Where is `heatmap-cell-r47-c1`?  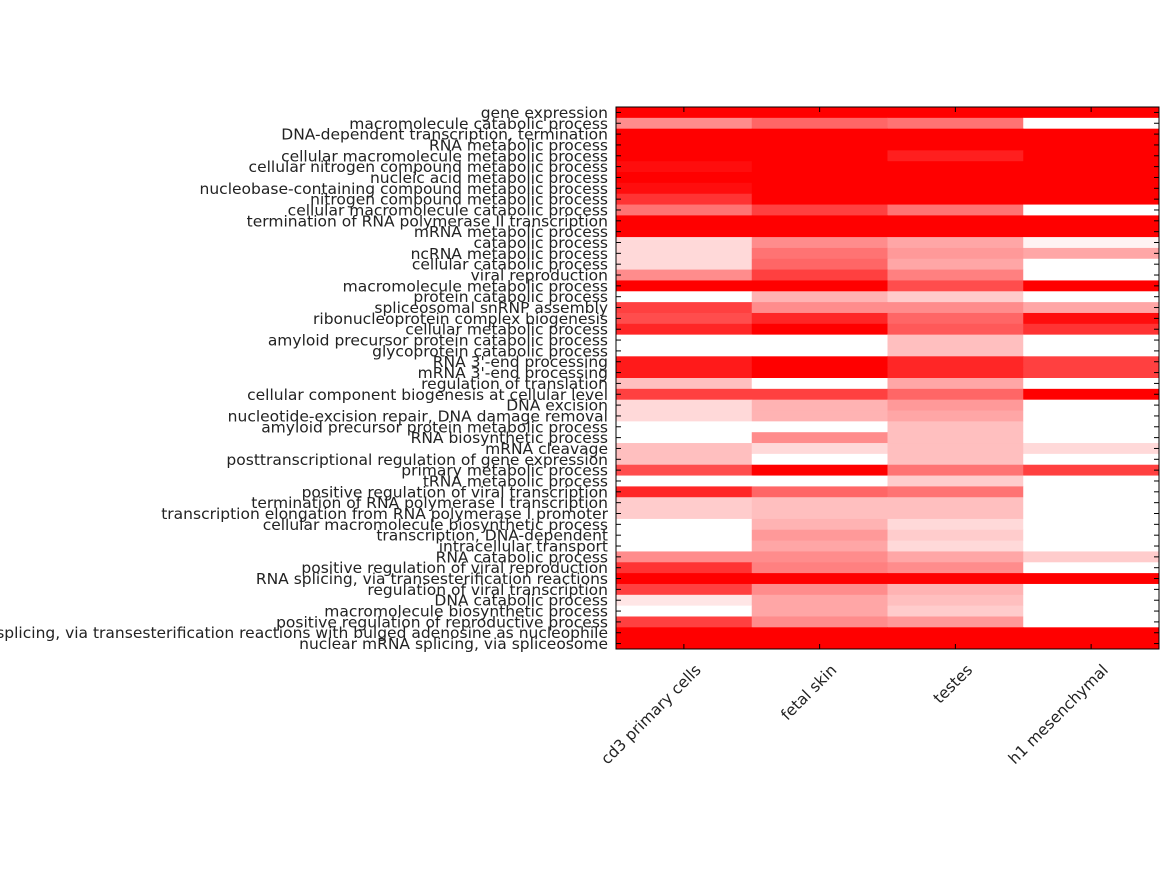
heatmap-cell-r47-c1 is located at coordinates (819, 622).